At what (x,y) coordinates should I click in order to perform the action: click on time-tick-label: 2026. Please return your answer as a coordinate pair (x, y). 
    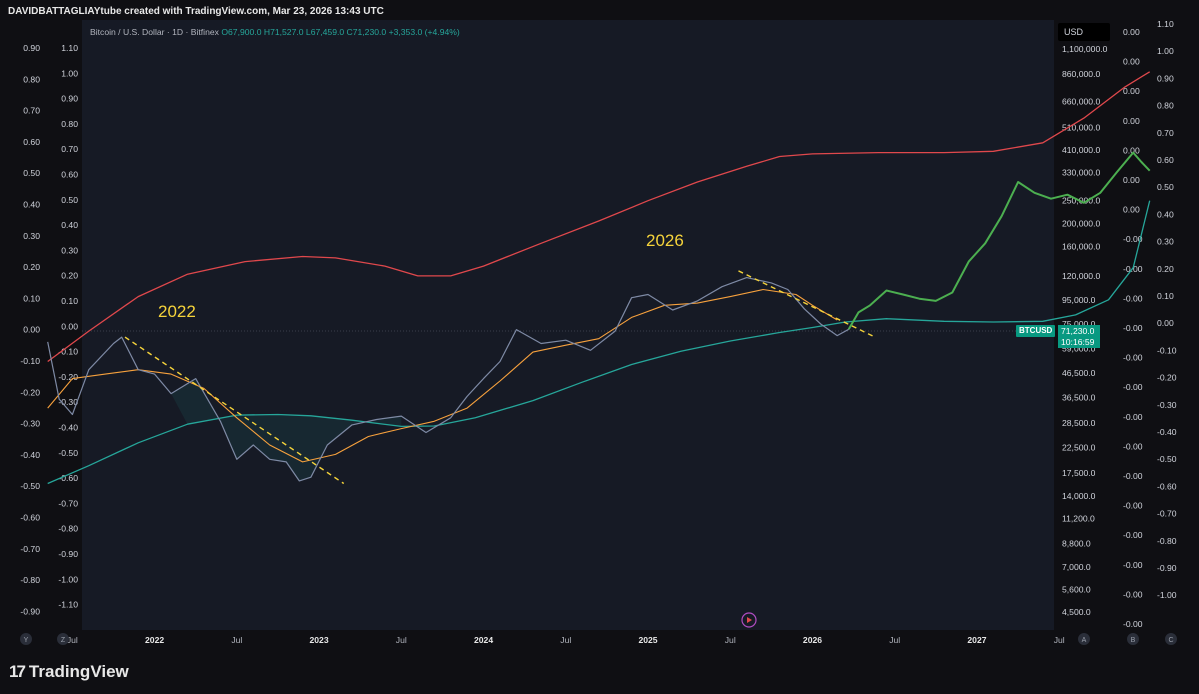
    Looking at the image, I should click on (812, 640).